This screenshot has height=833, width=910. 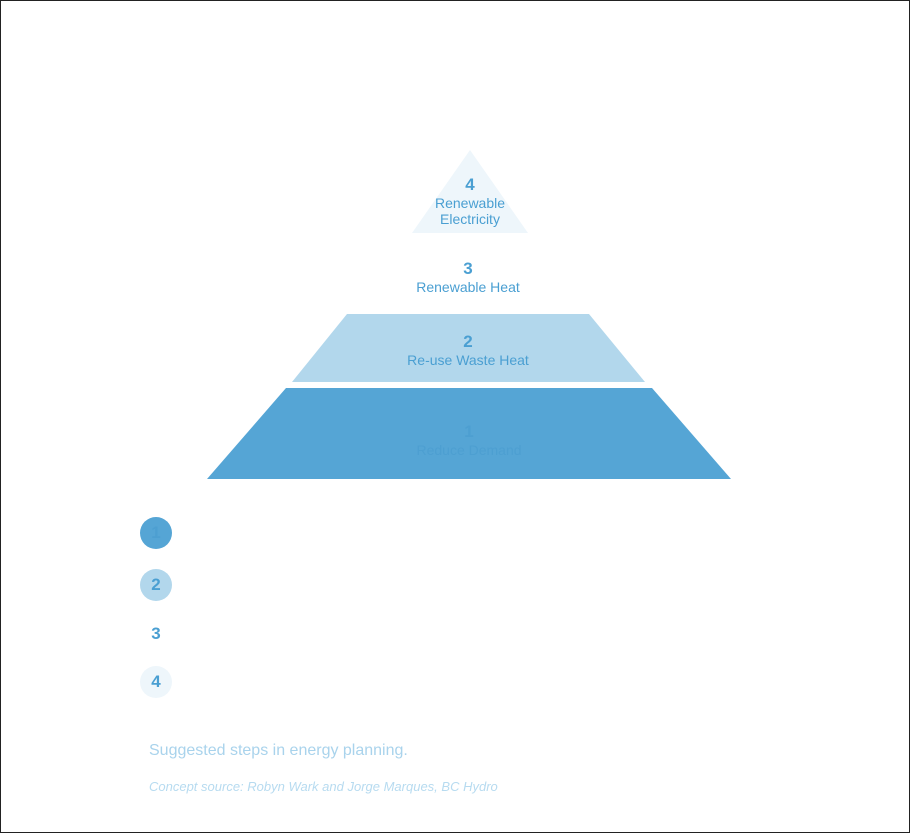 I want to click on level-3-number: 3, so click(x=468, y=268).